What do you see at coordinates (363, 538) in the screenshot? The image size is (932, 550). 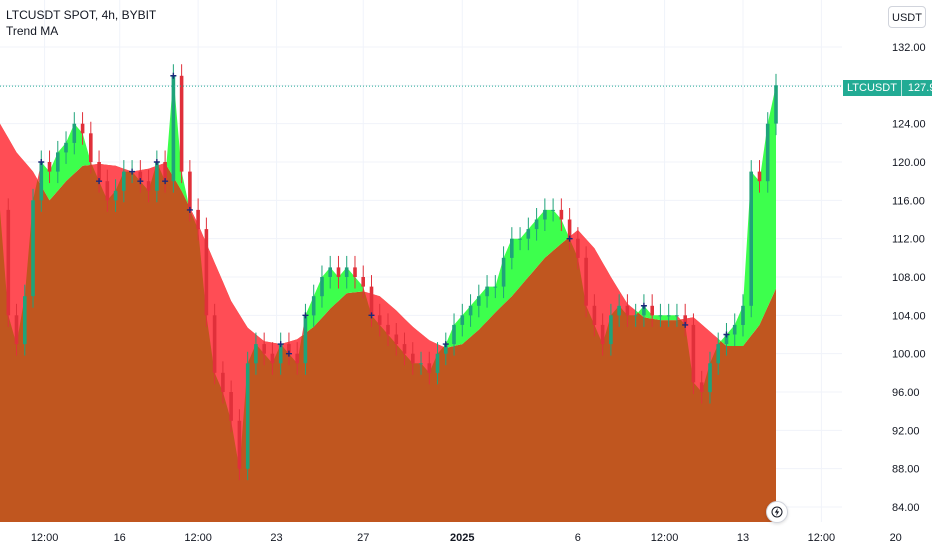 I see `x-tick-label: 27` at bounding box center [363, 538].